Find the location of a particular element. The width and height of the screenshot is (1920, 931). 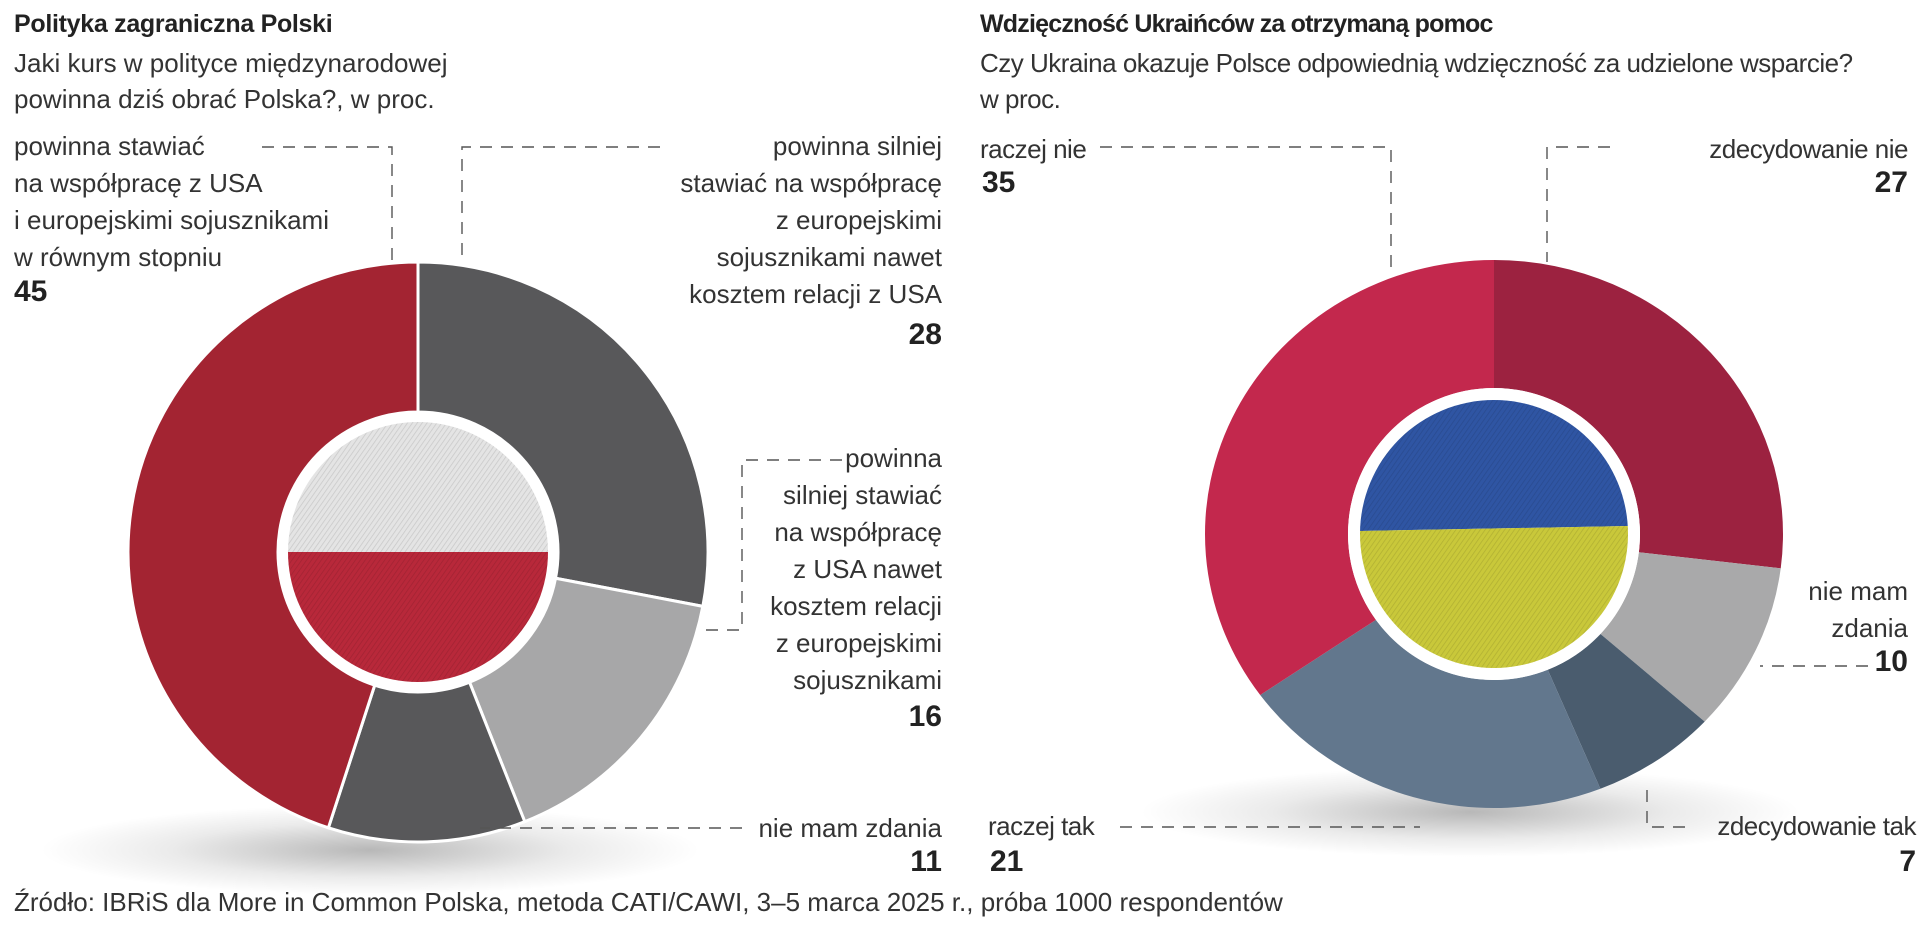

slice-label-no-opinion-1: nie mam zdania is located at coordinates (850, 828).